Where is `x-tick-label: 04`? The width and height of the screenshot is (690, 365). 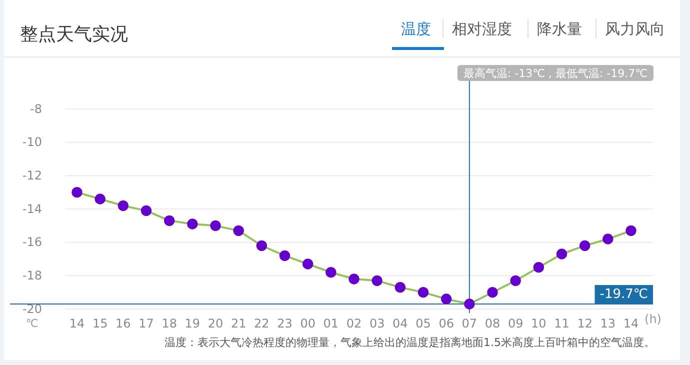
x-tick-label: 04 is located at coordinates (400, 323).